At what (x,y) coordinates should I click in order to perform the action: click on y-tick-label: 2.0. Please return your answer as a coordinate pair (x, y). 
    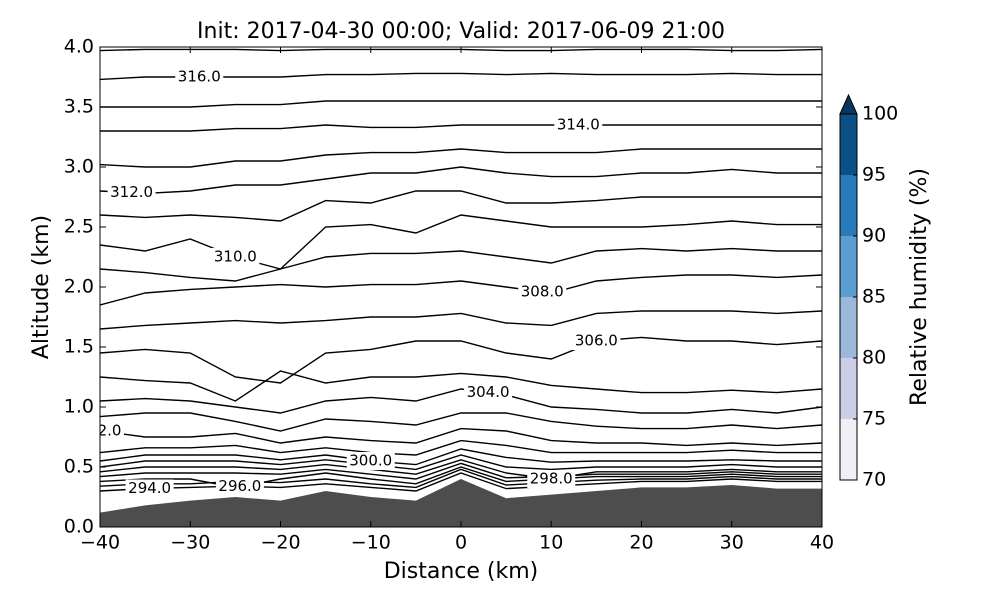
    Looking at the image, I should click on (79, 287).